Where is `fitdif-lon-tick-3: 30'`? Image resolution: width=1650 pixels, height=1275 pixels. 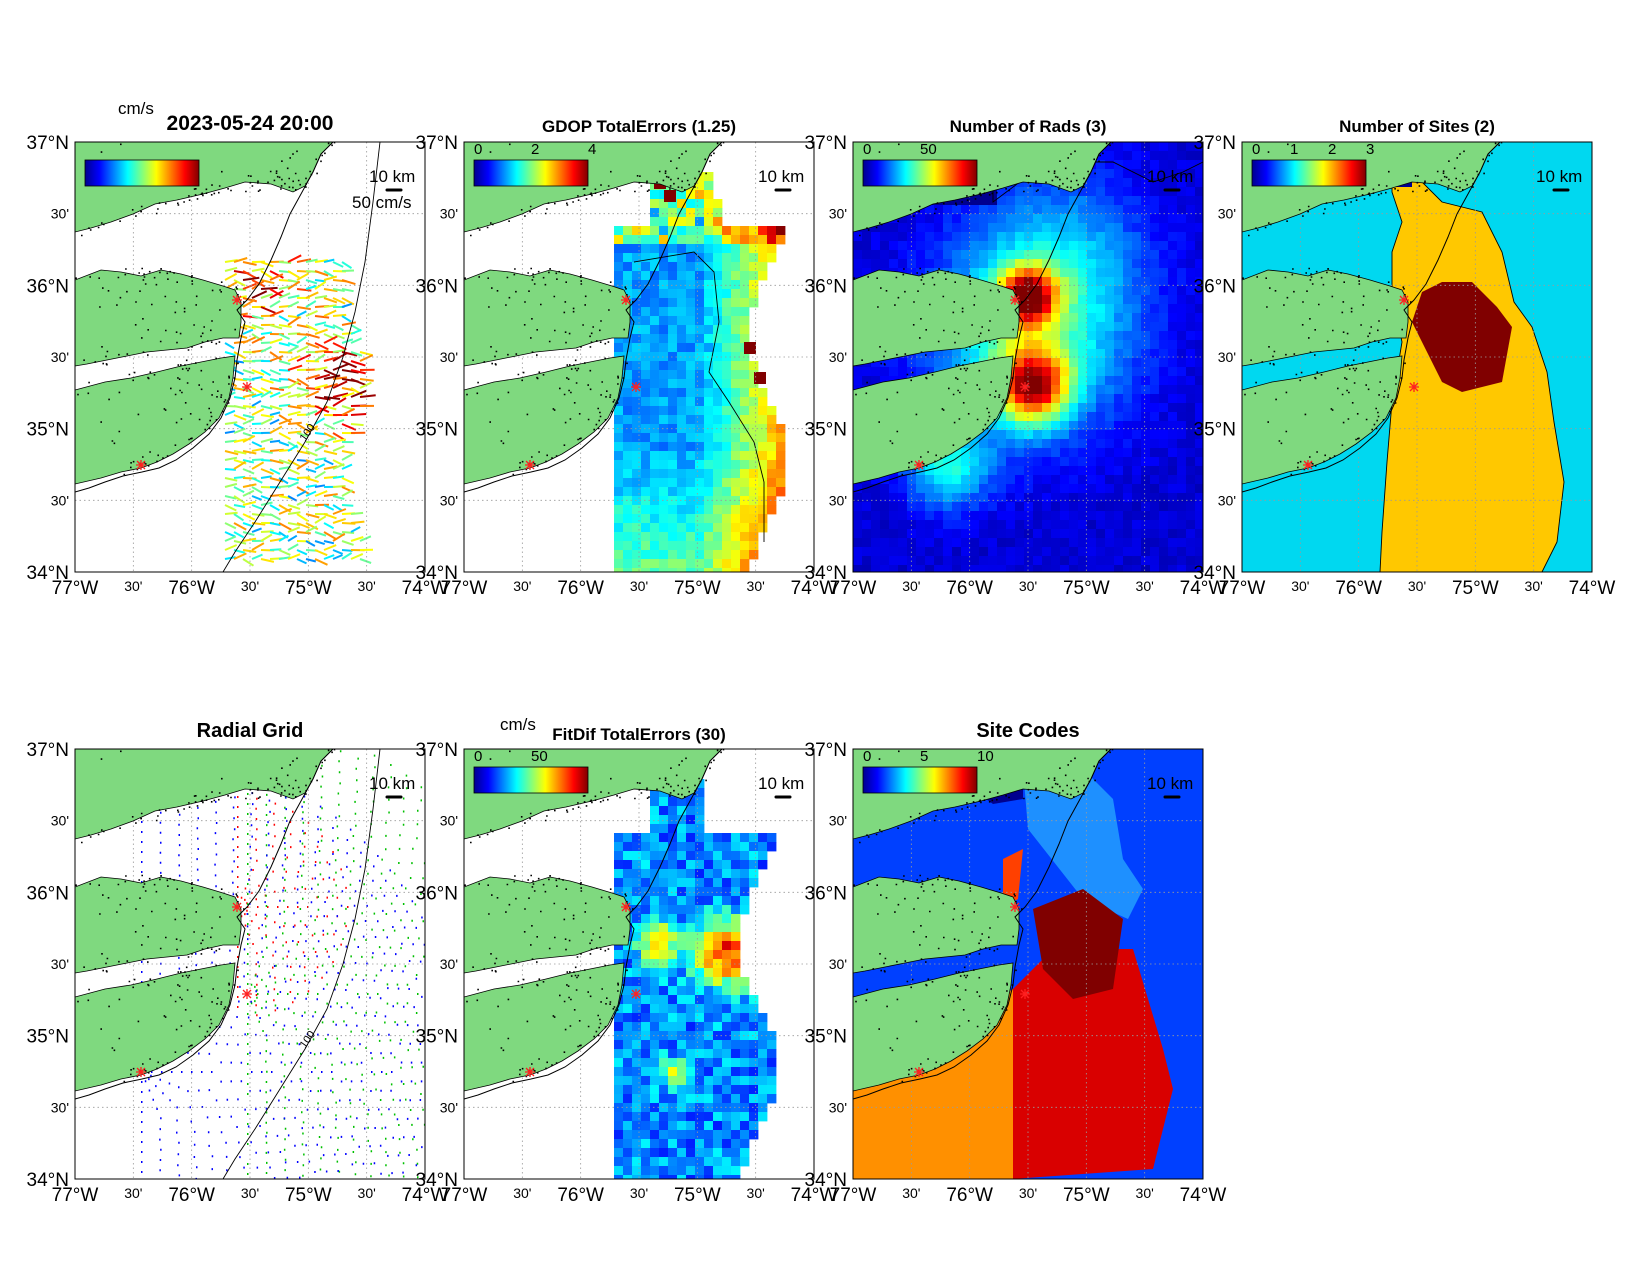
fitdif-lon-tick-3: 30' is located at coordinates (639, 1193).